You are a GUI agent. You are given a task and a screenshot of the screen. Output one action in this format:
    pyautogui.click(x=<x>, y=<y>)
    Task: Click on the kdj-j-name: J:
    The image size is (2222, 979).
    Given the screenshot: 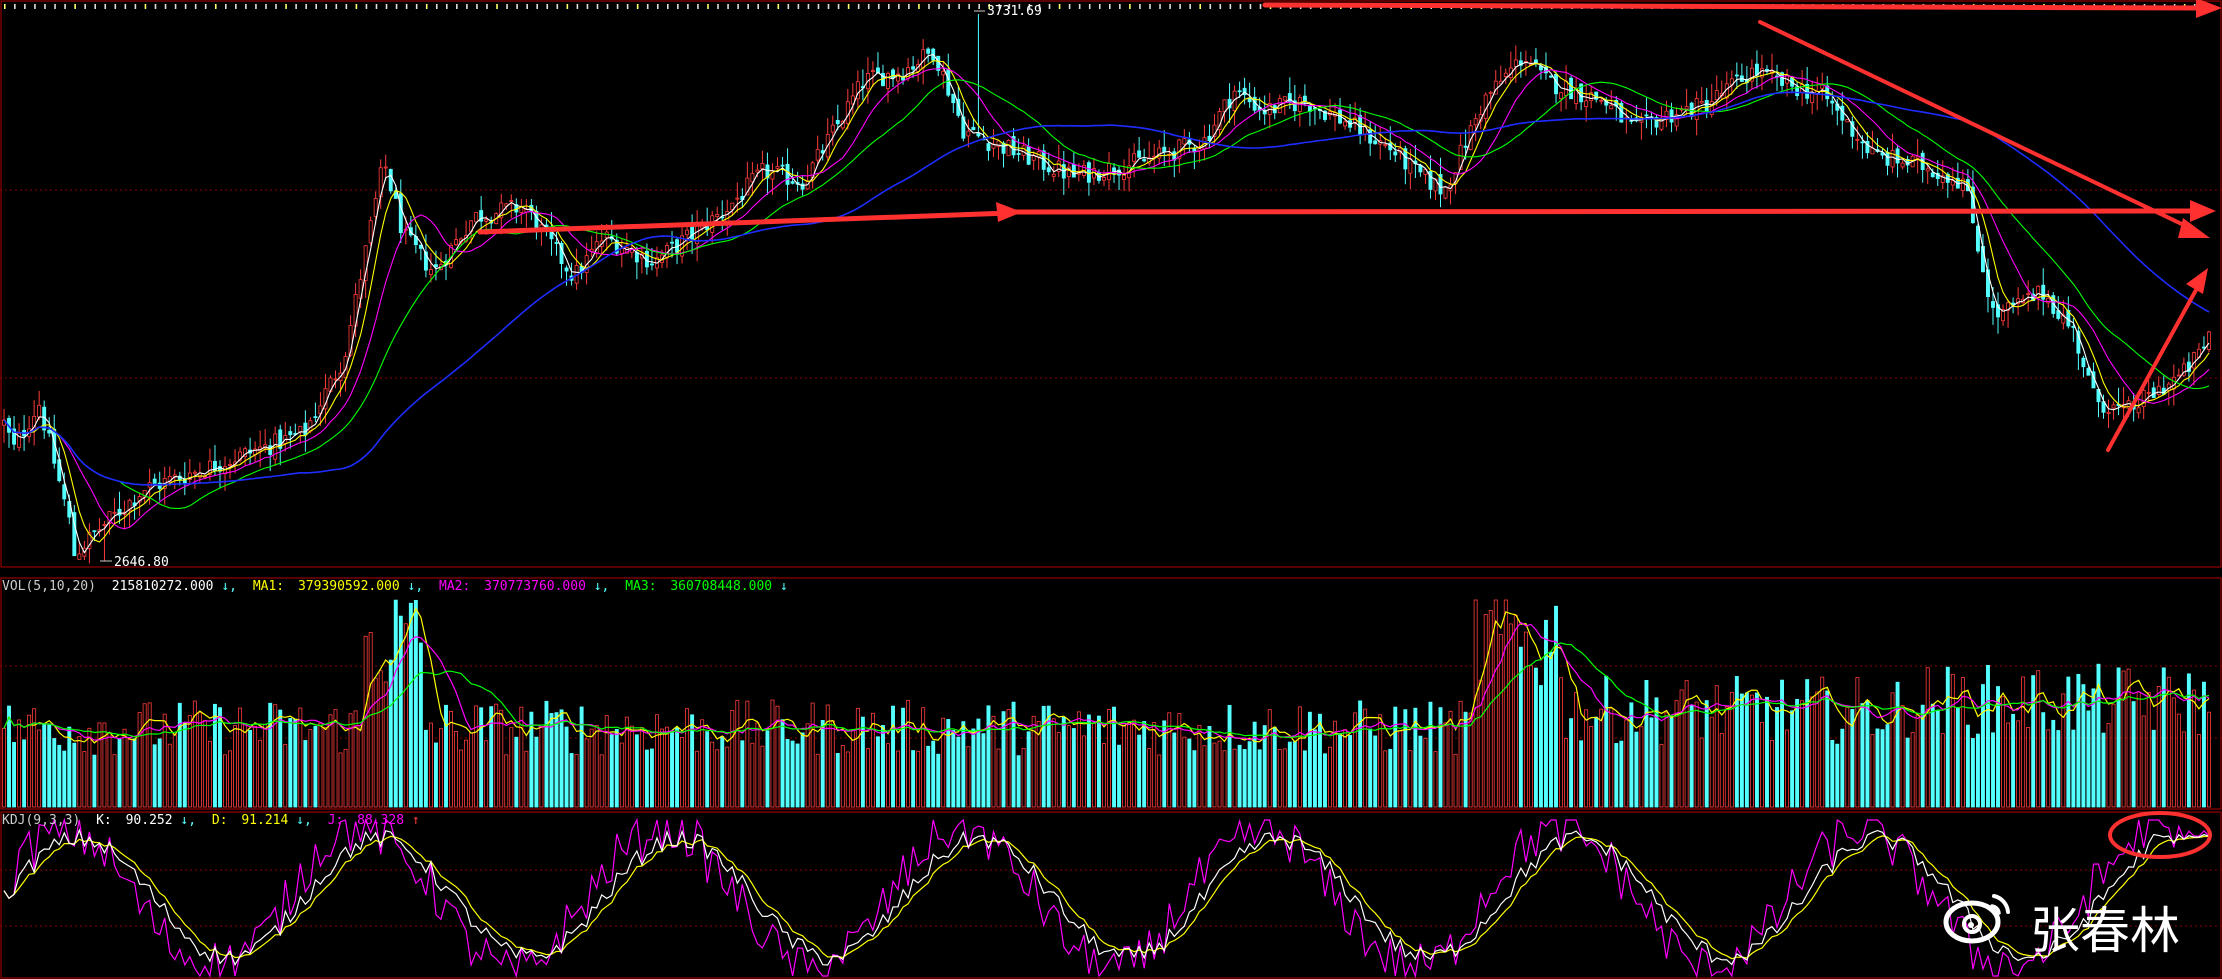 What is the action you would take?
    pyautogui.click(x=336, y=820)
    